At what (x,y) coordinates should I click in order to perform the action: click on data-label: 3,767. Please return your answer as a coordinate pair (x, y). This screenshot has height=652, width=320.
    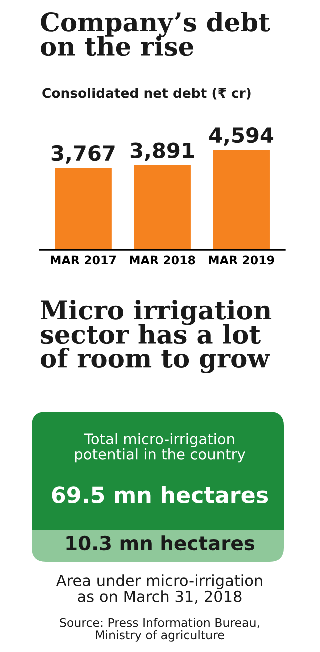
    Looking at the image, I should click on (83, 154).